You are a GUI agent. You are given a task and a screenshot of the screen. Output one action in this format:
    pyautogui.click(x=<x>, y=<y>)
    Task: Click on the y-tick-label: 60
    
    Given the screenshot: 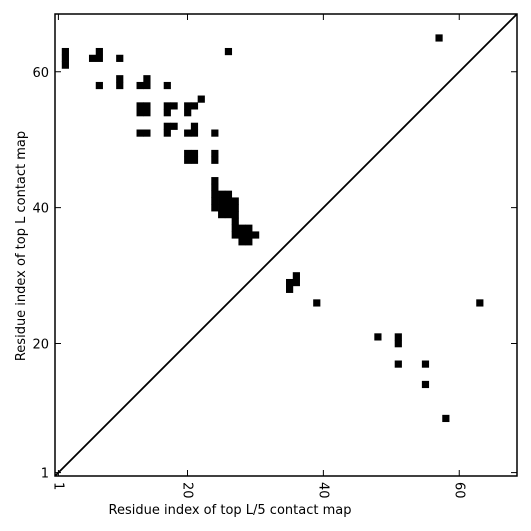 What is the action you would take?
    pyautogui.click(x=40, y=73)
    